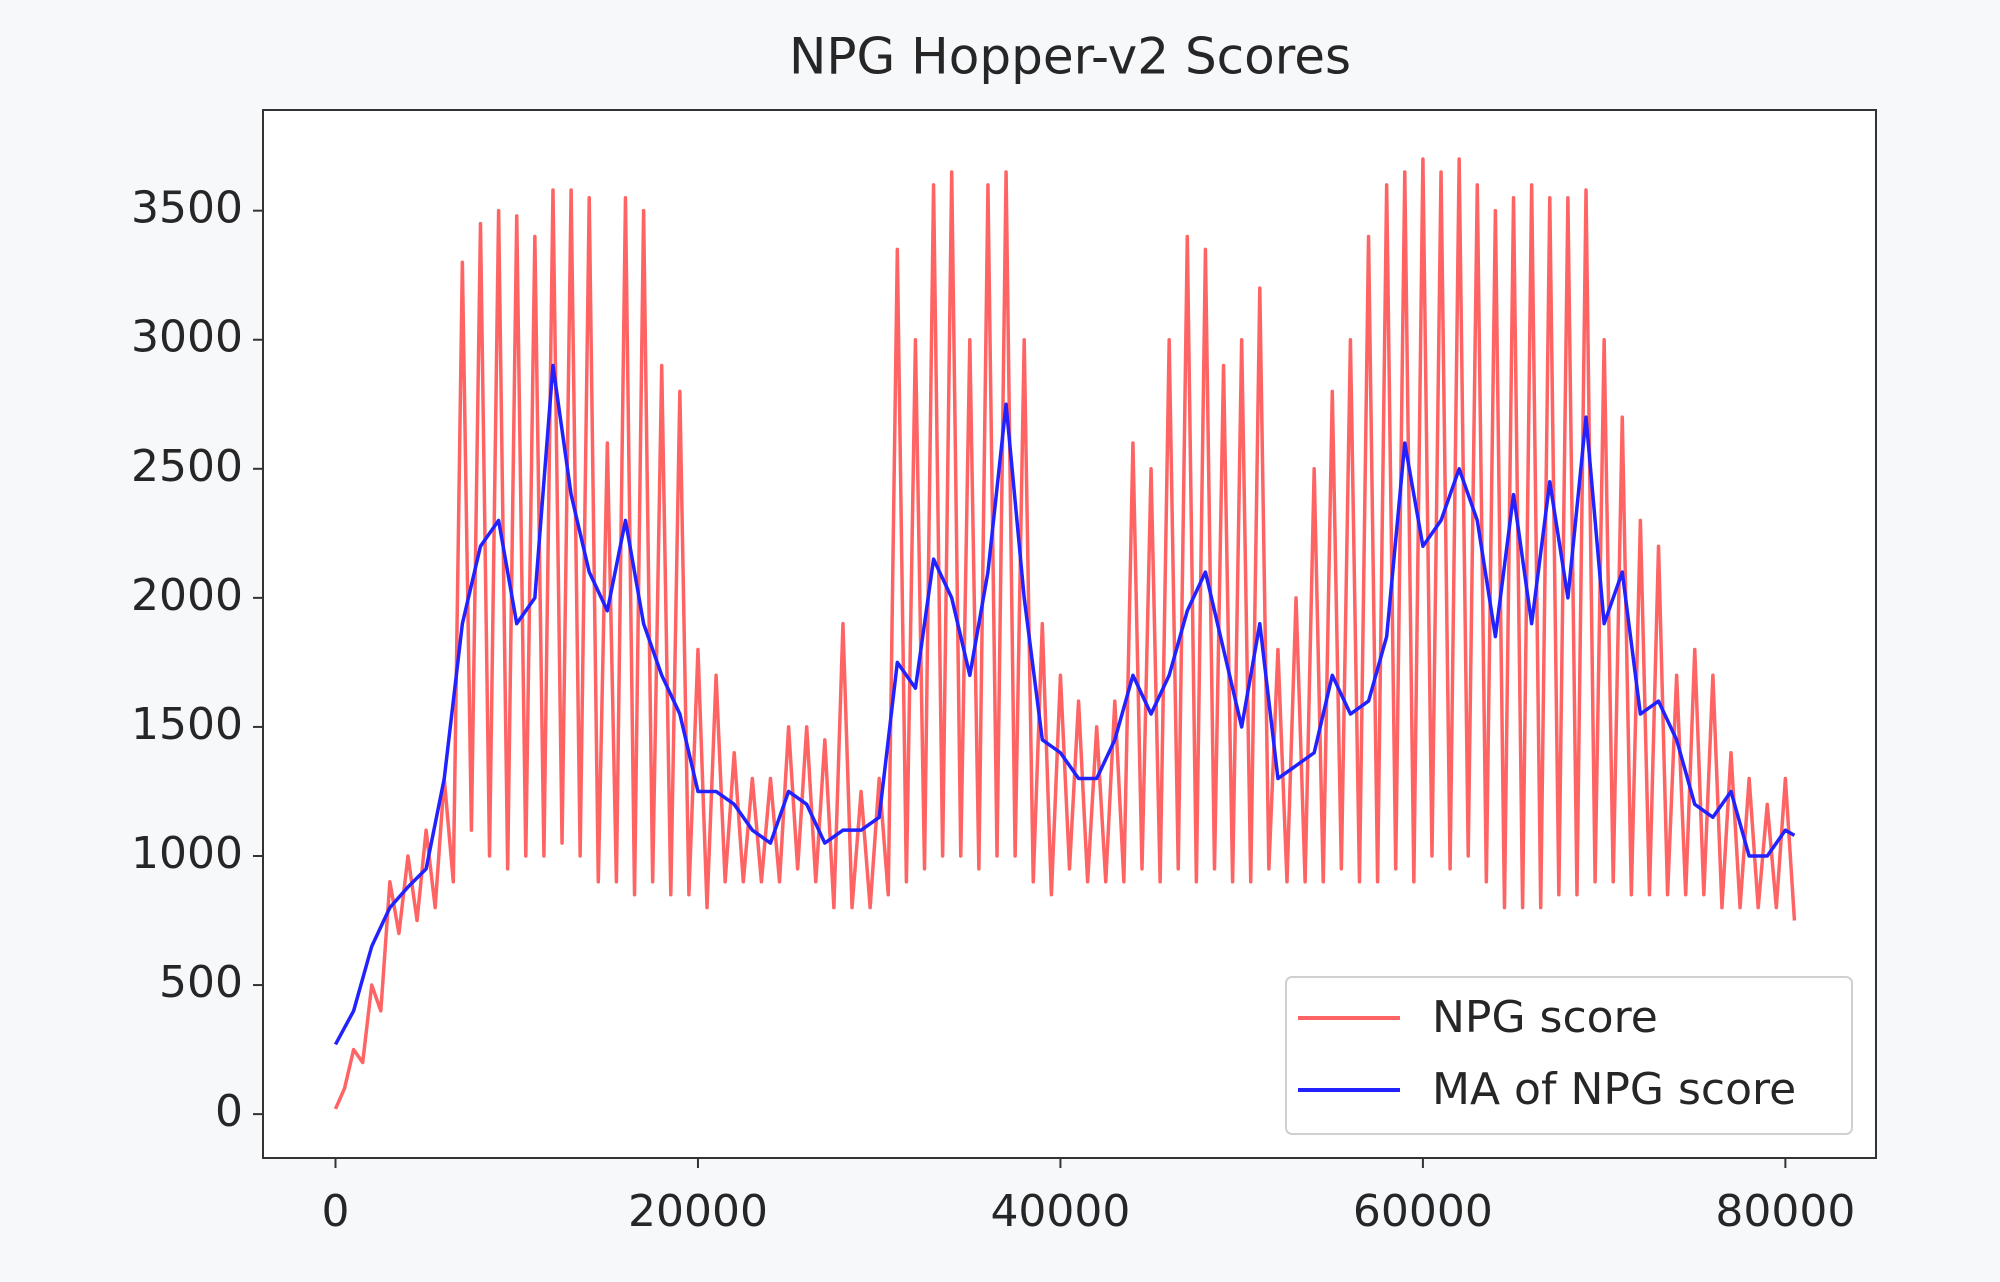 The height and width of the screenshot is (1282, 2000). Describe the element at coordinates (187, 724) in the screenshot. I see `y-tick-label: 1500` at that location.